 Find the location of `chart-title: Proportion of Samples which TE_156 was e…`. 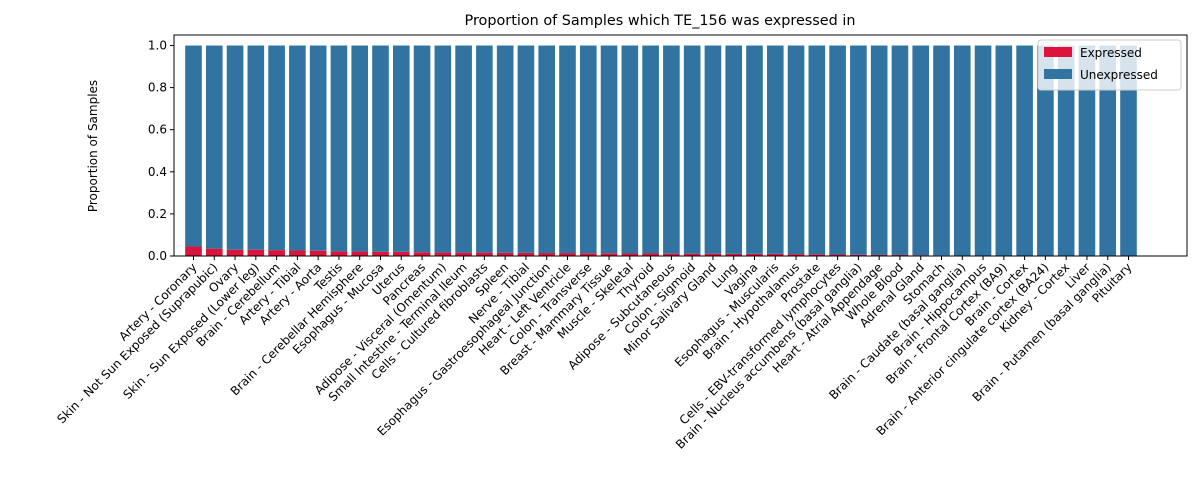

chart-title: Proportion of Samples which TE_156 was e… is located at coordinates (660, 21).